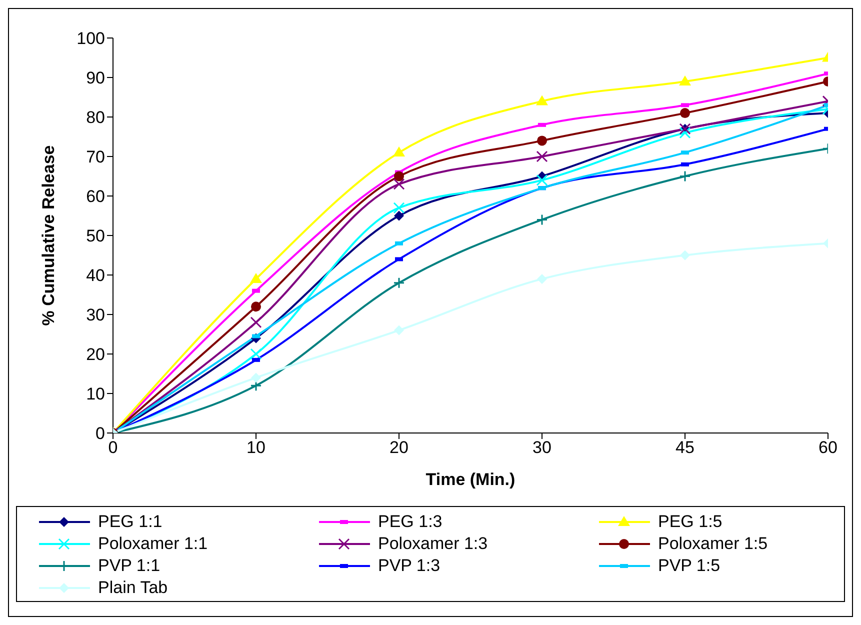 Image resolution: width=861 pixels, height=625 pixels. I want to click on x-tick-label: 10, so click(256, 448).